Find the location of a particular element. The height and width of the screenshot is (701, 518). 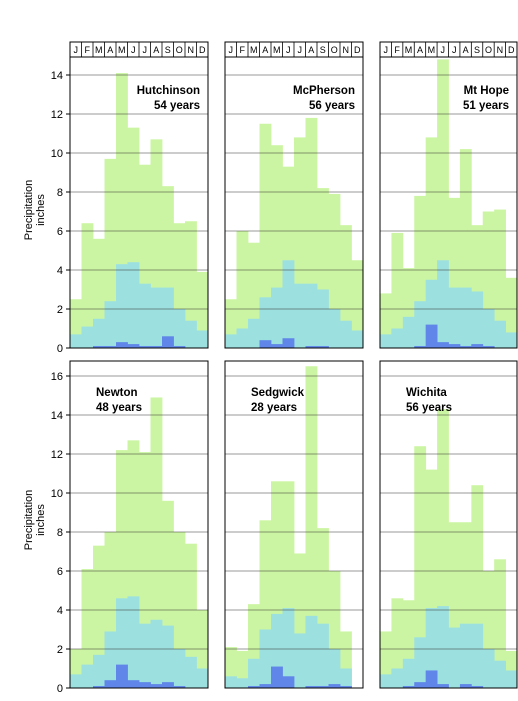

panel-wichita: Wichita 56 years is located at coordinates (448, 524).